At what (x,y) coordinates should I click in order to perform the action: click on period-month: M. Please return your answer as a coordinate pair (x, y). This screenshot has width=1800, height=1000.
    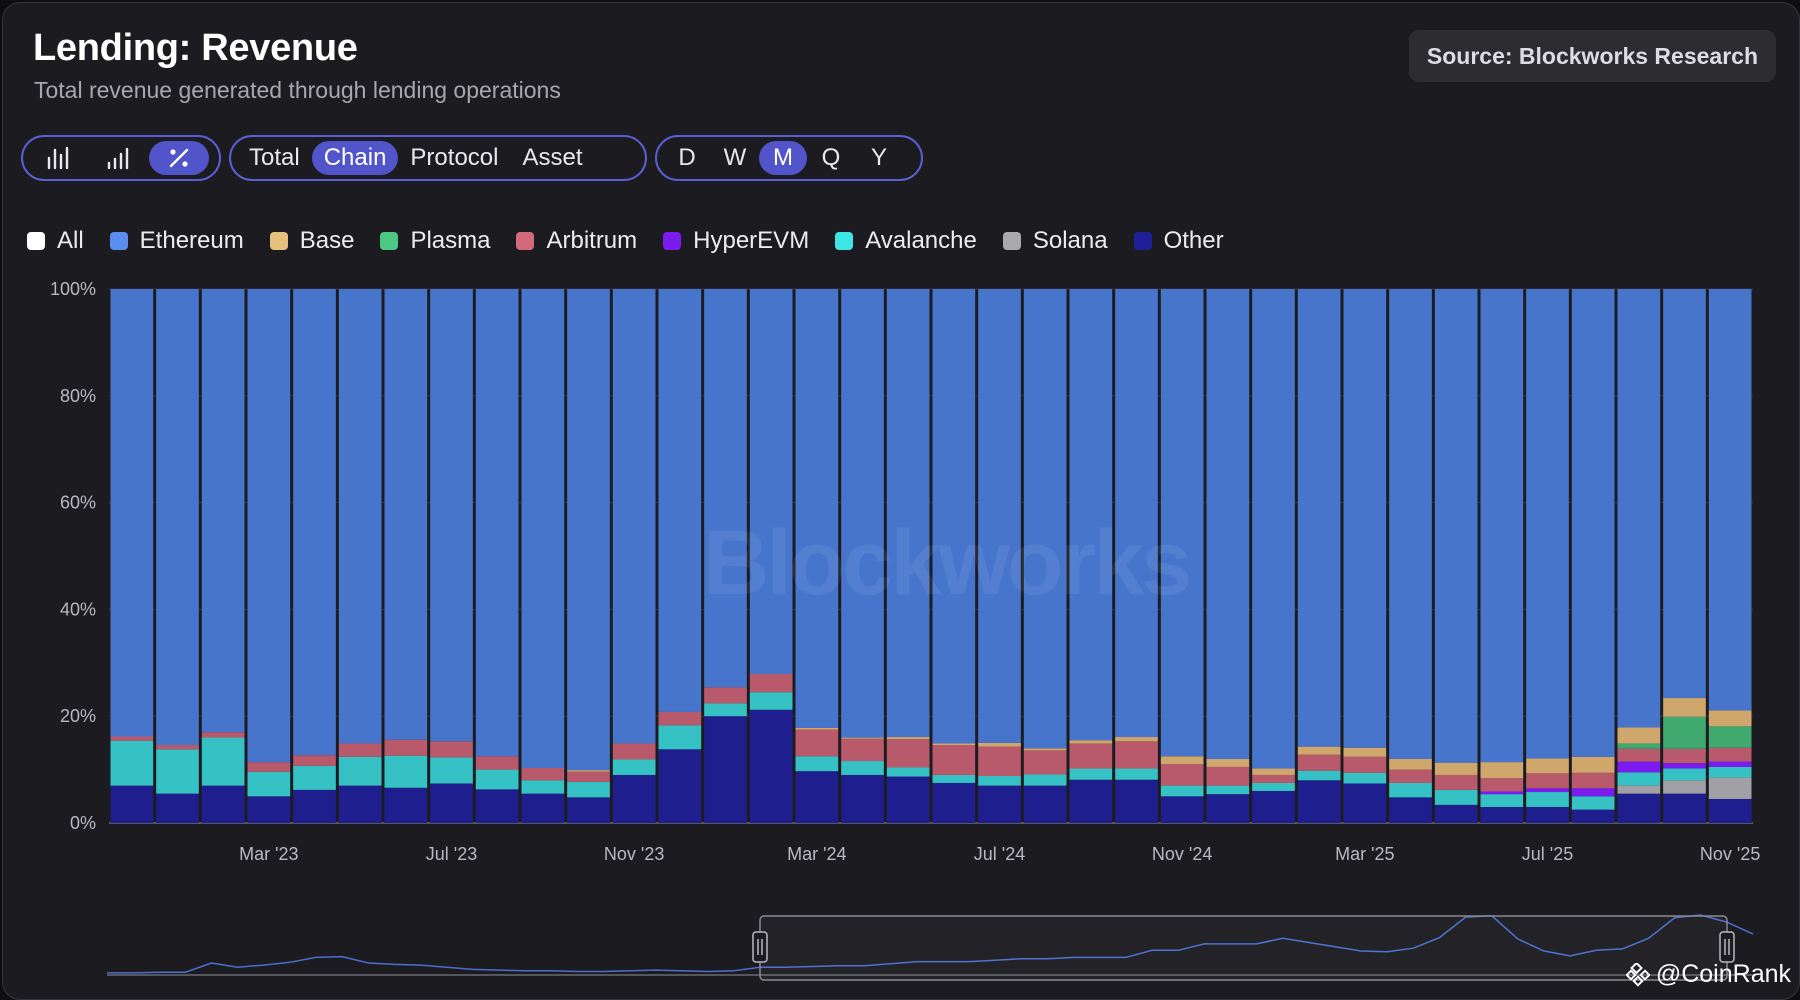
    Looking at the image, I should click on (783, 158).